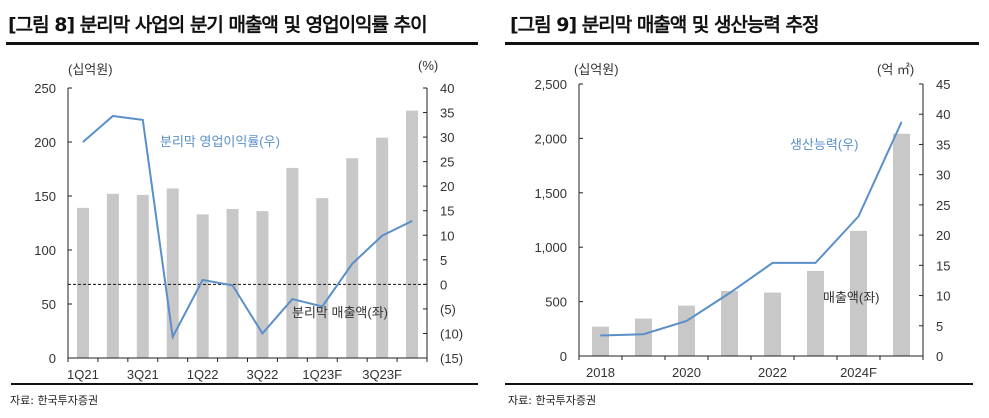  I want to click on left-tick-label: 500, so click(556, 302).